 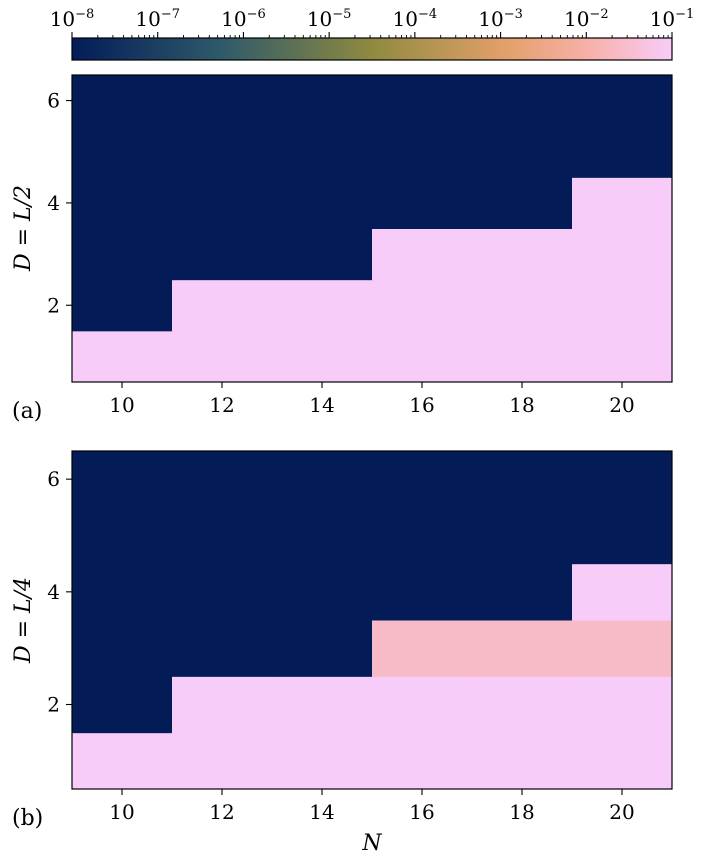 What do you see at coordinates (53, 101) in the screenshot?
I see `y-tick-label: 6` at bounding box center [53, 101].